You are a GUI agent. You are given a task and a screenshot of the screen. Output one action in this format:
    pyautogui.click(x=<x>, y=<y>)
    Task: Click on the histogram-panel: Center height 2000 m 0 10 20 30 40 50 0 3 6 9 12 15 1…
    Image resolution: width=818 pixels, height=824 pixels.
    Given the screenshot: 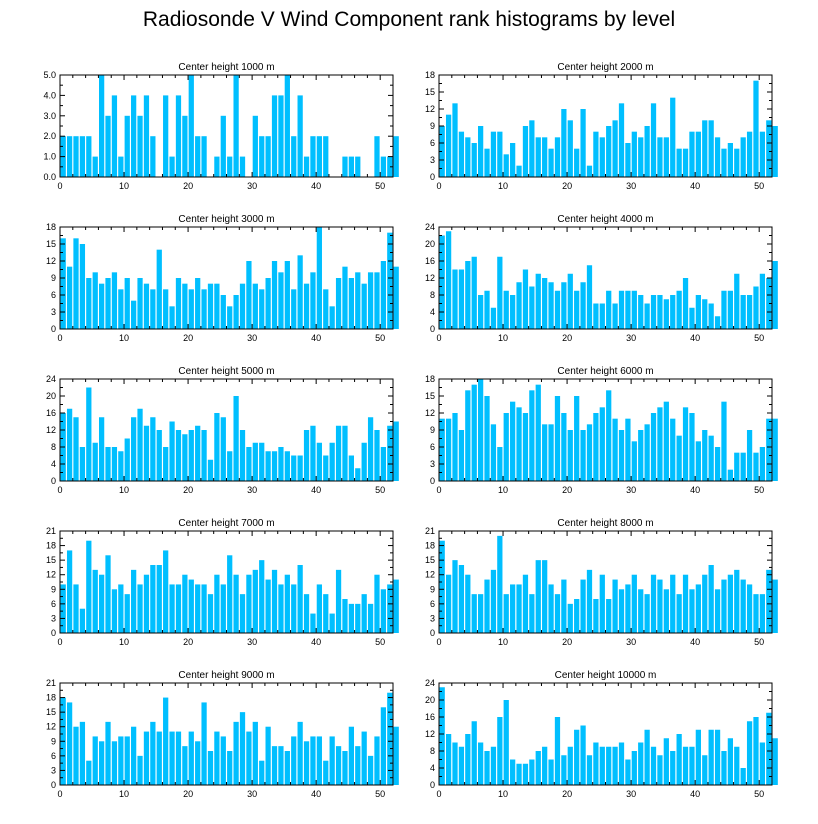 What is the action you would take?
    pyautogui.click(x=601, y=126)
    